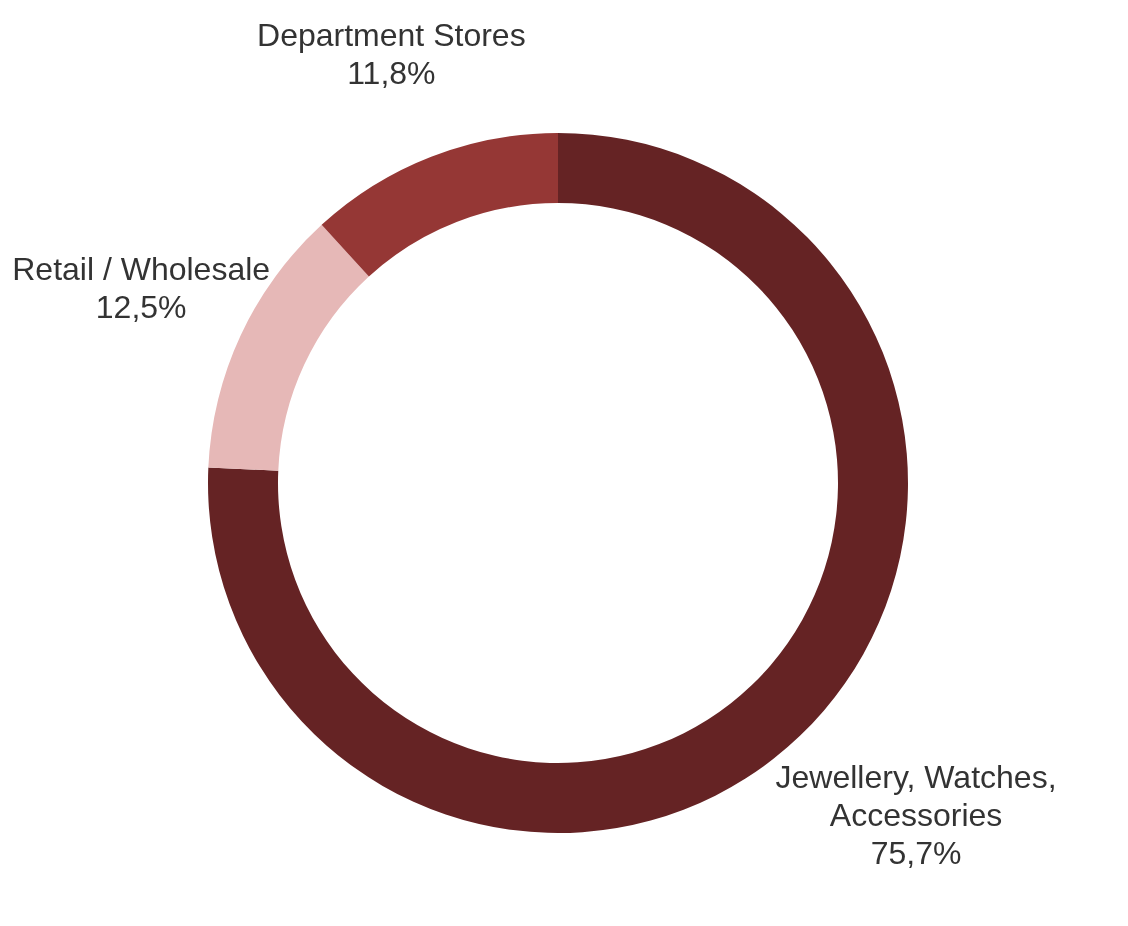 The height and width of the screenshot is (926, 1128). What do you see at coordinates (391, 73) in the screenshot?
I see `data-label: 11,8%` at bounding box center [391, 73].